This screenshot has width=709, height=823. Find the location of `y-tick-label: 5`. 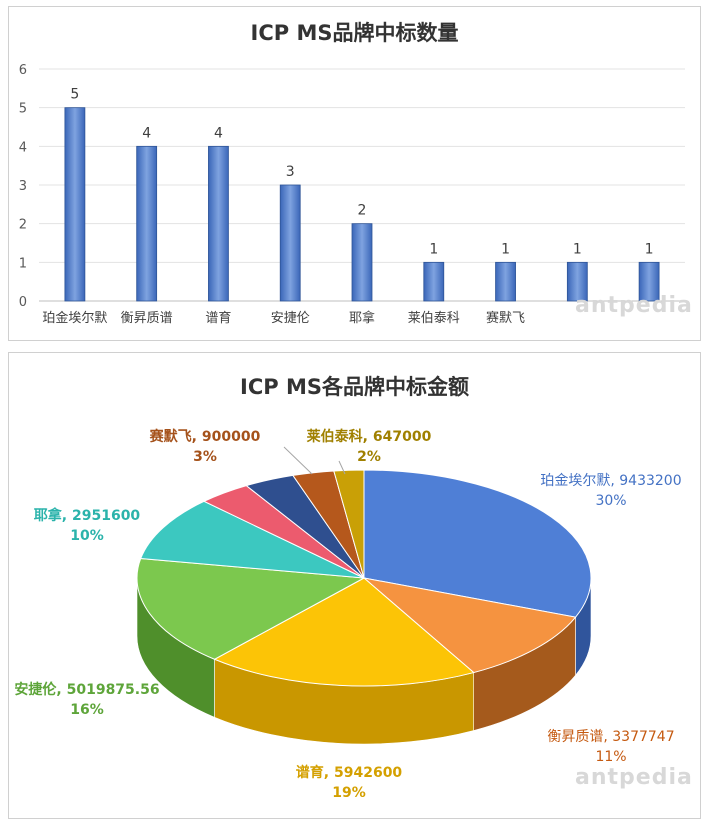

y-tick-label: 5 is located at coordinates (23, 109).